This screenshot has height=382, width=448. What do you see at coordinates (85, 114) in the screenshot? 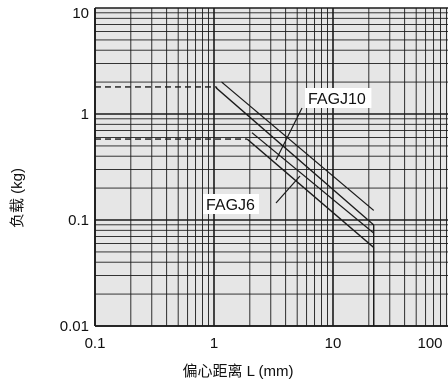
I see `y-tick-label: 1` at bounding box center [85, 114].